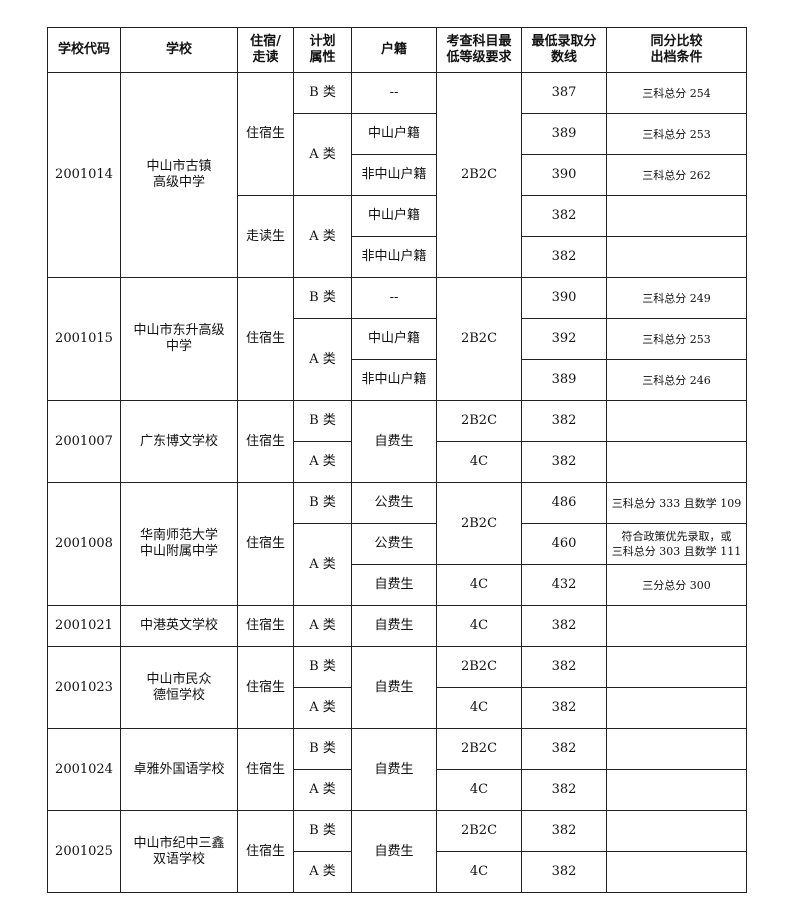 This screenshot has height=920, width=793. I want to click on school-name: 华南师范大学 中山附属中学, so click(179, 544).